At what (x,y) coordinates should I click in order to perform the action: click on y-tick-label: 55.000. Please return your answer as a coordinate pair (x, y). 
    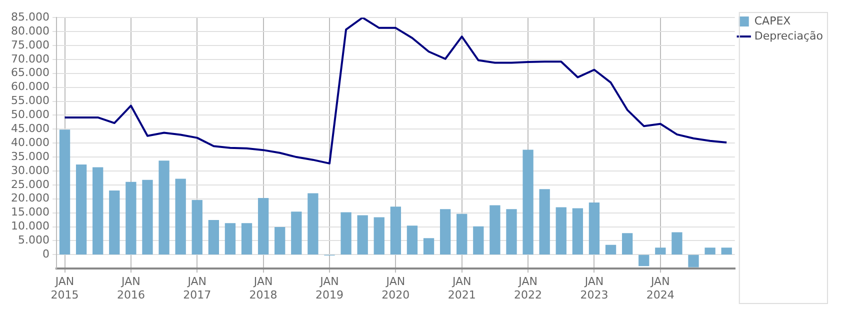
    Looking at the image, I should click on (30, 101).